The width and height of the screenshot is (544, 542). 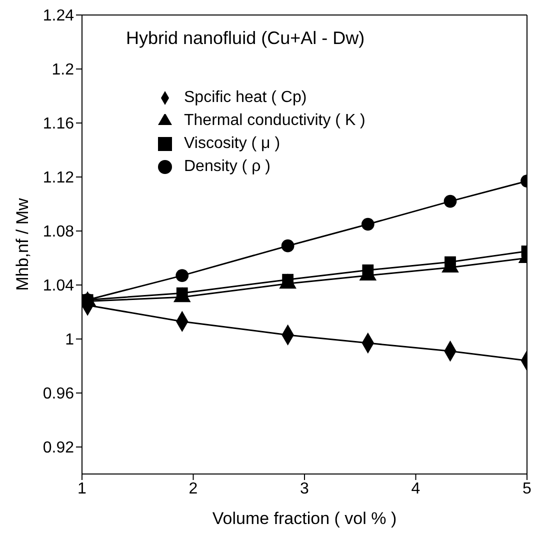 What do you see at coordinates (58, 124) in the screenshot?
I see `y-tick-label: 1.16` at bounding box center [58, 124].